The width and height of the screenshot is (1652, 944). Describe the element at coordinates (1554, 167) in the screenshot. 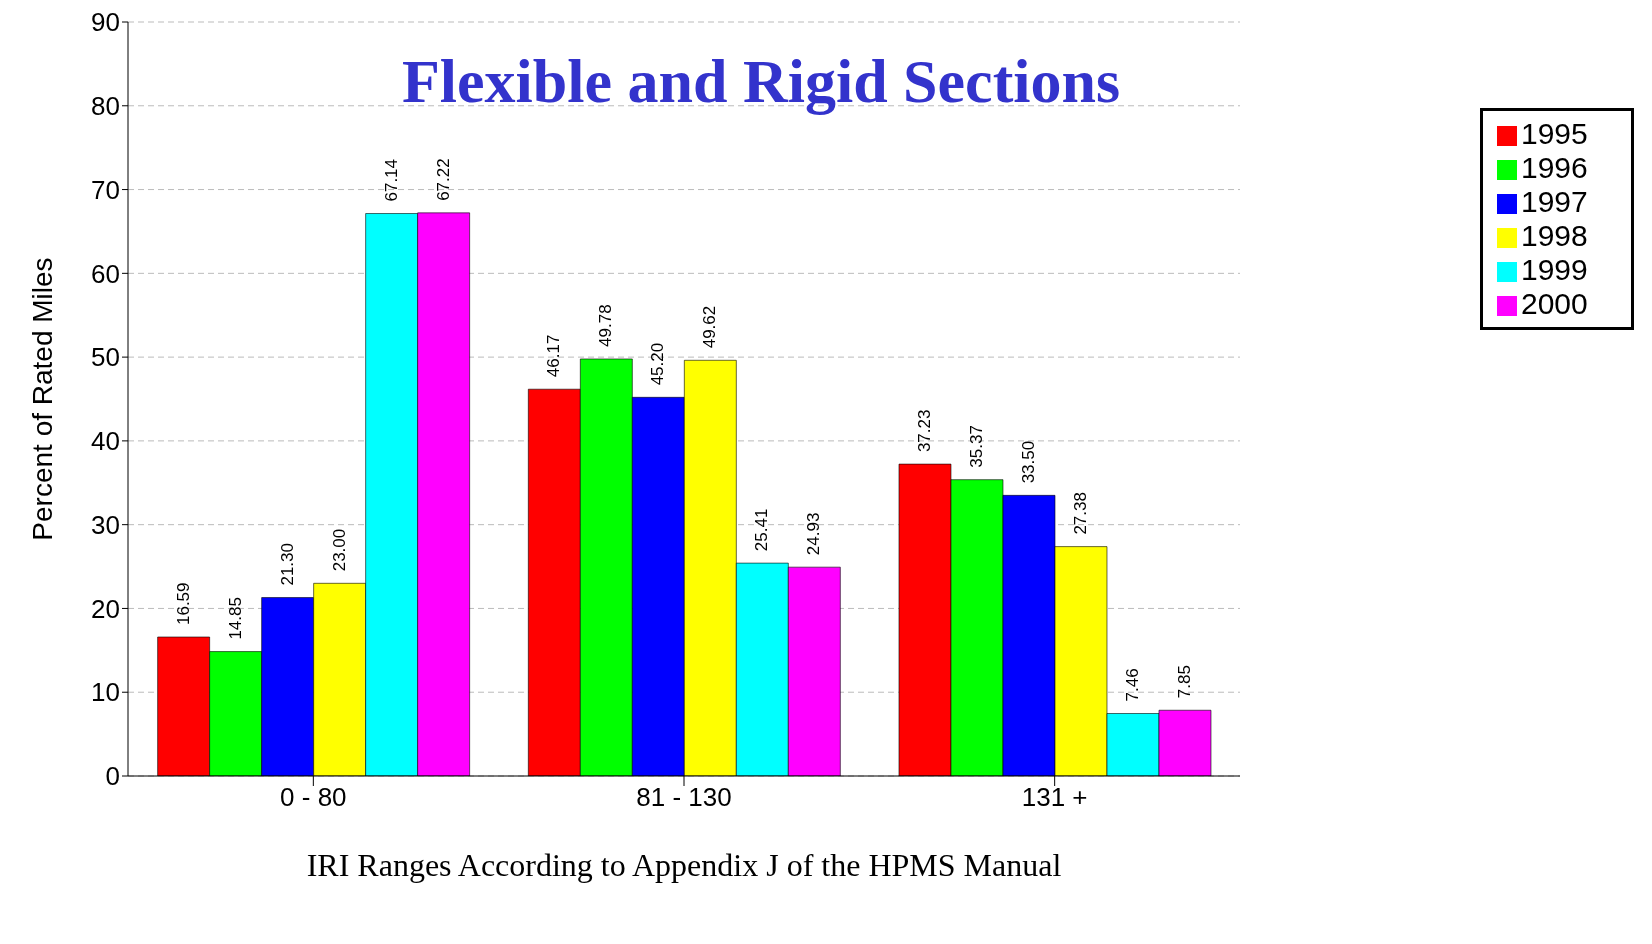

I see `legend-label: 1996` at that location.